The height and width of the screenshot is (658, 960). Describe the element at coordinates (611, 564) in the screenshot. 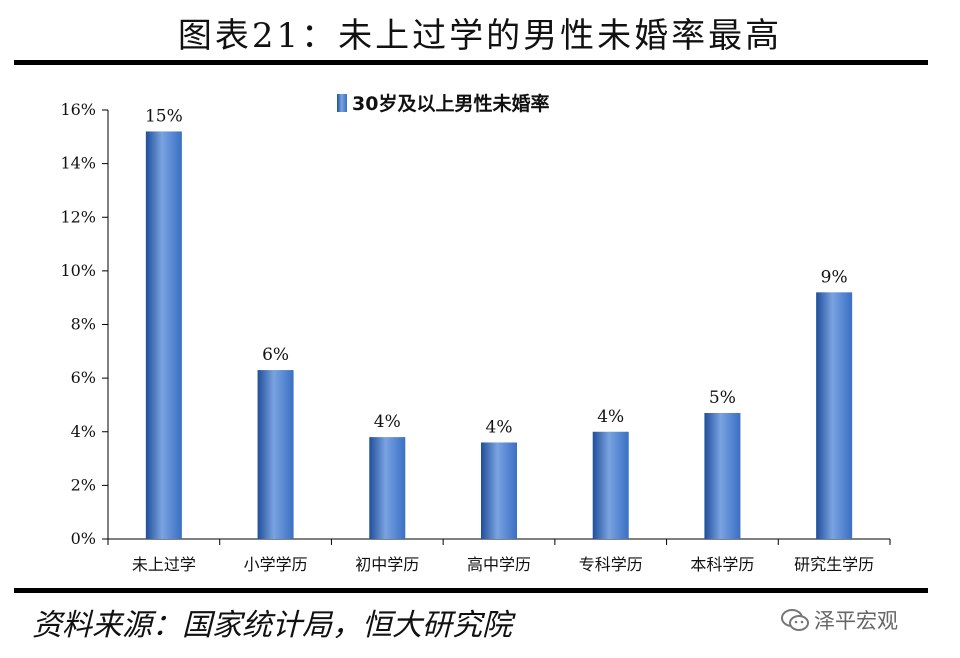

I see `x-tick-label: 专科学历` at that location.